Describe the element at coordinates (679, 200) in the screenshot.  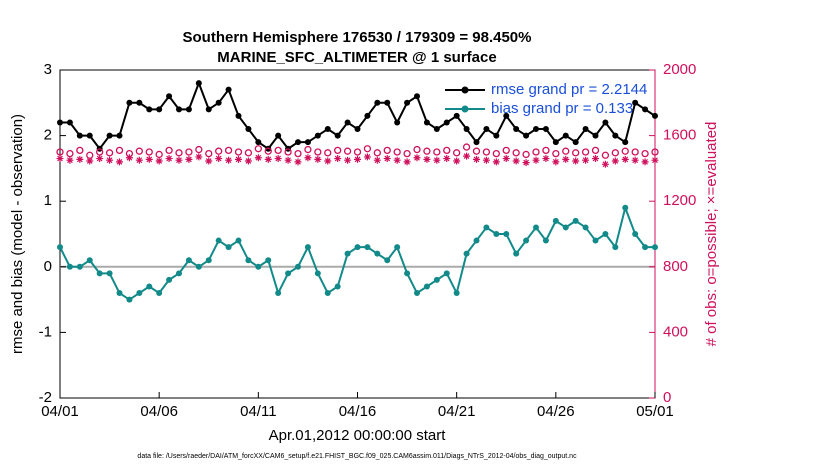
I see `y2-tick-label: 1200` at that location.